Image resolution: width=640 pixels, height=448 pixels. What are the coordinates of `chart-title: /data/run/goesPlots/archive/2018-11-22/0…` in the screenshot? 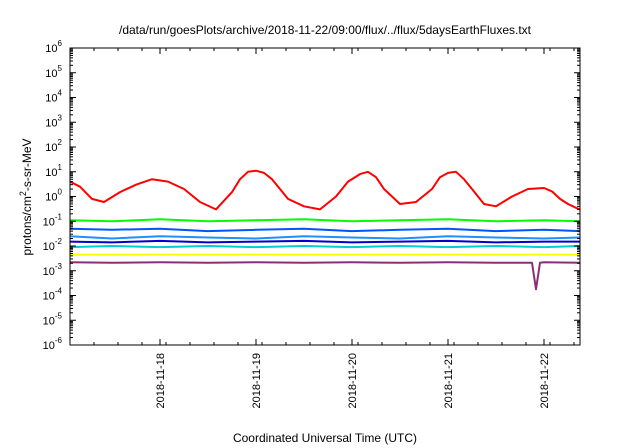 It's located at (325, 30).